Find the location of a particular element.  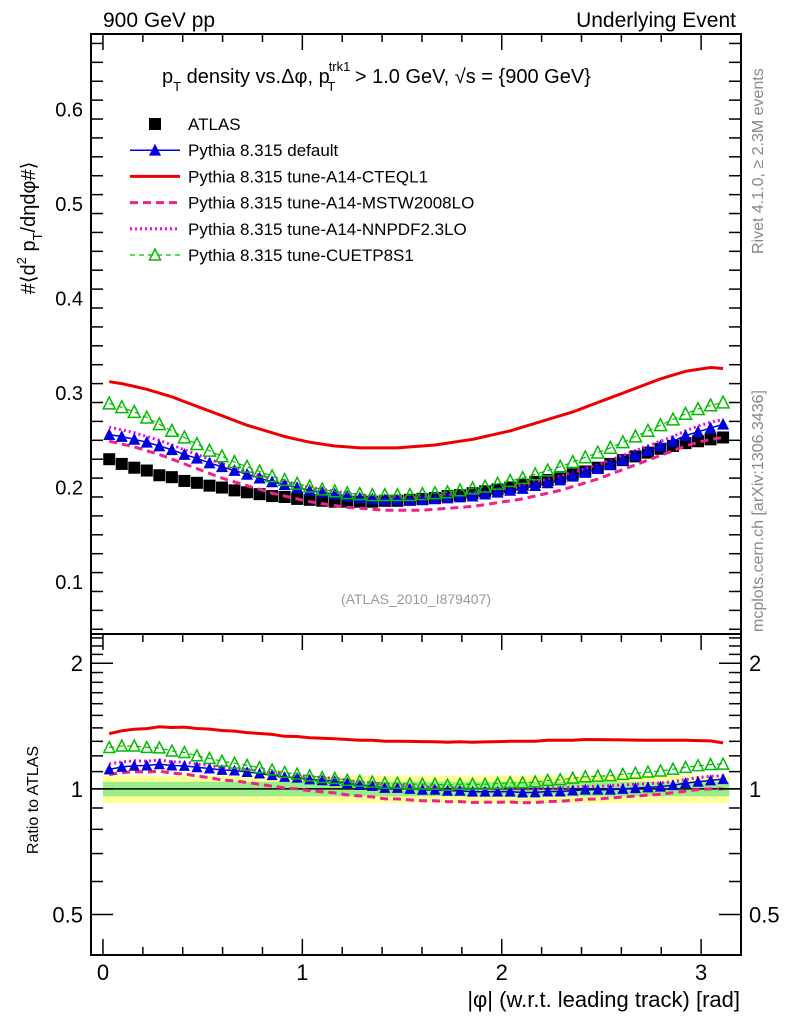

y-tick-label: 0.3 is located at coordinates (69, 394).